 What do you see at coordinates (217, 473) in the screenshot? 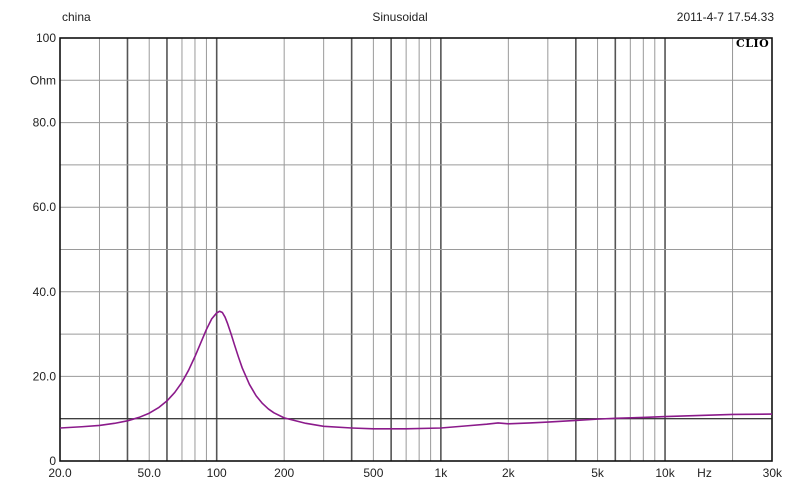
I see `x-tick-label: 100` at bounding box center [217, 473].